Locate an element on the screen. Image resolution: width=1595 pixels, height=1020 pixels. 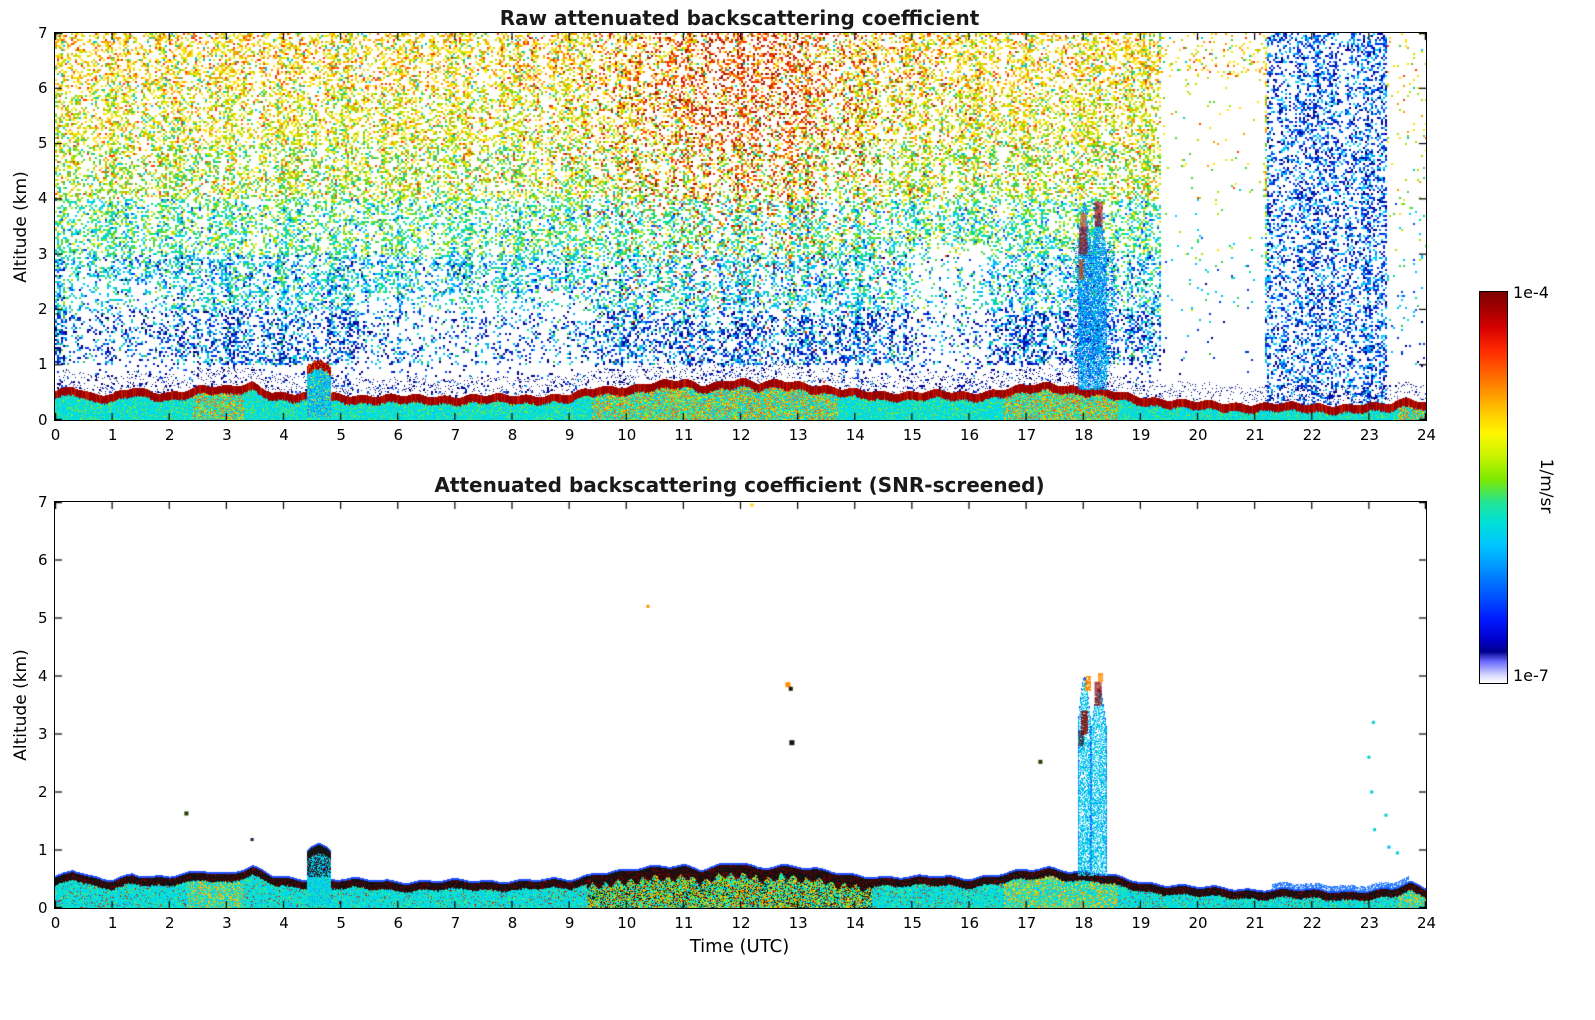
colorbar-max-label: 1e-4 is located at coordinates (1531, 292).